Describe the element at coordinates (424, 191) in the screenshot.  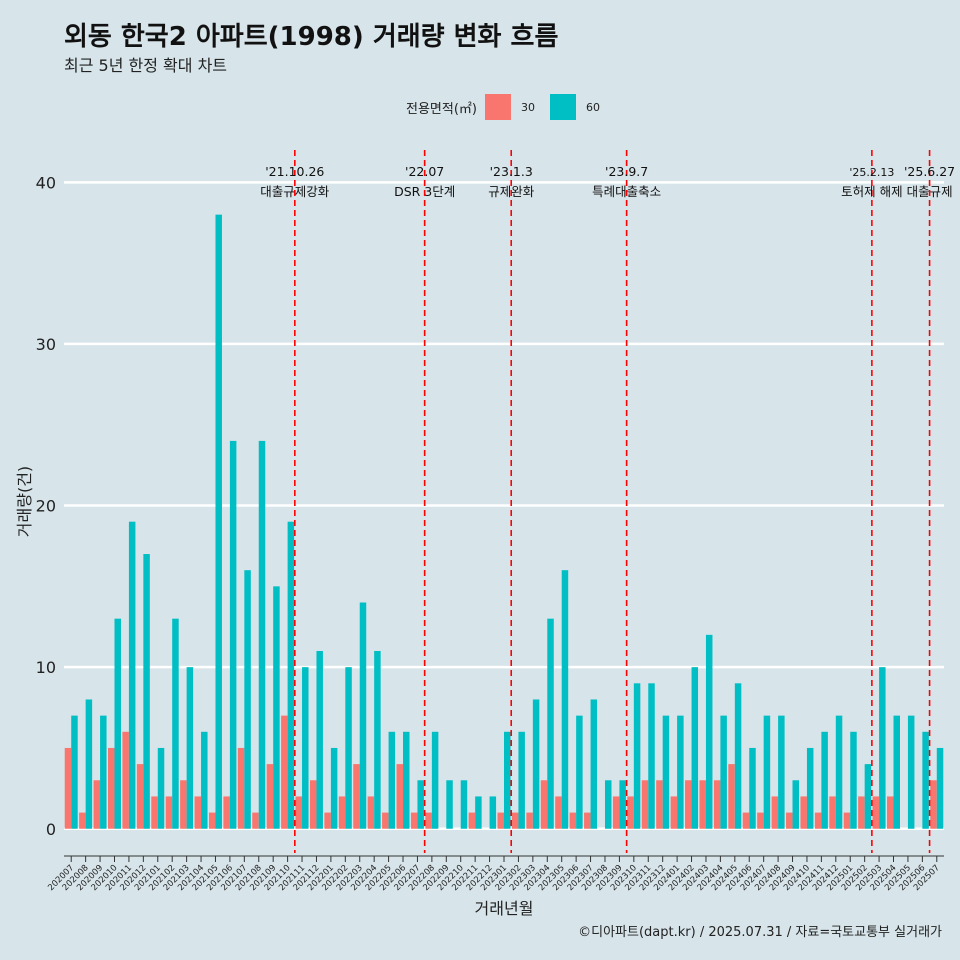
I see `event-name-label: DSR 3단계` at that location.